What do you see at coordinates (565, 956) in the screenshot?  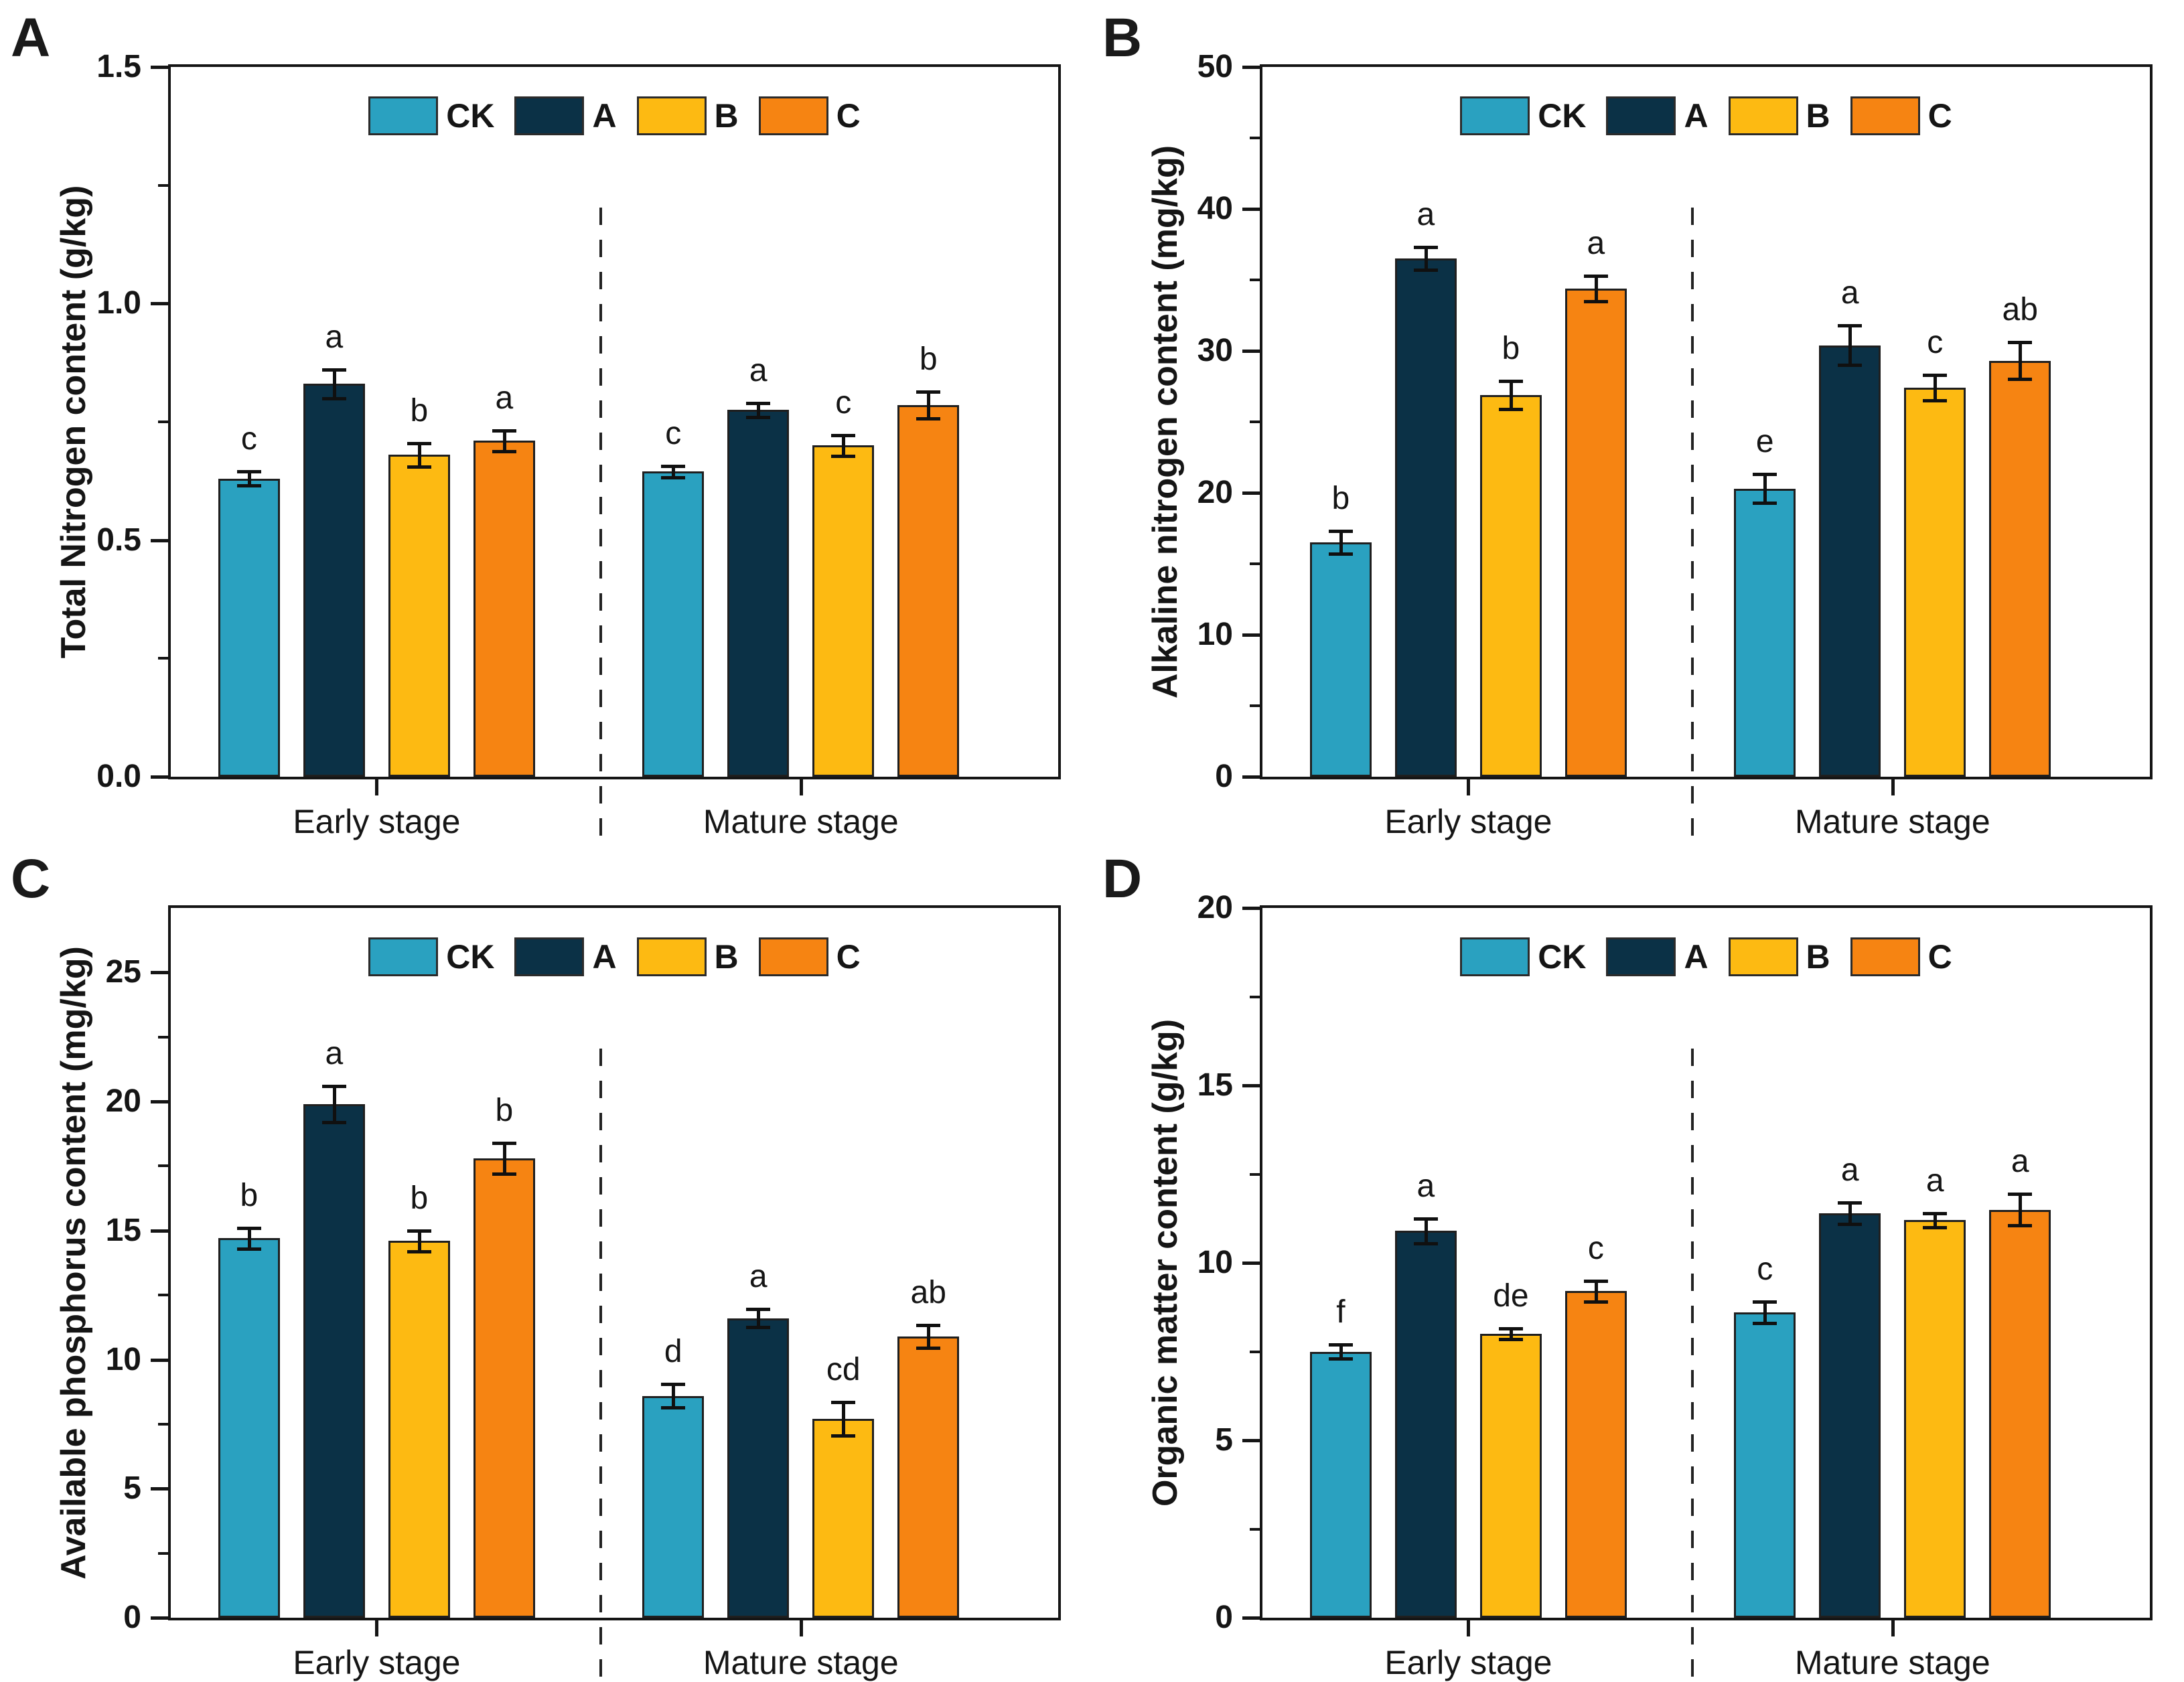 I see `legend-item-a: A` at bounding box center [565, 956].